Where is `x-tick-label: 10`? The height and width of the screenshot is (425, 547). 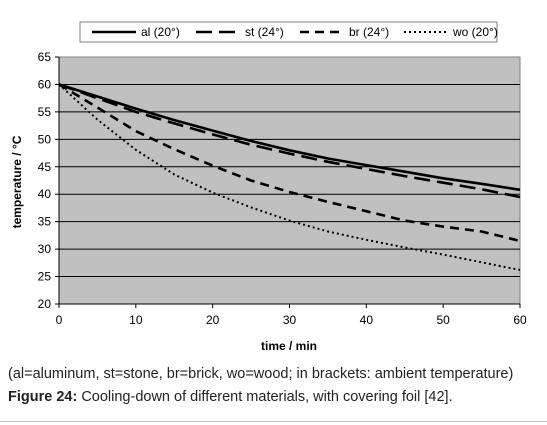
x-tick-label: 10 is located at coordinates (136, 320).